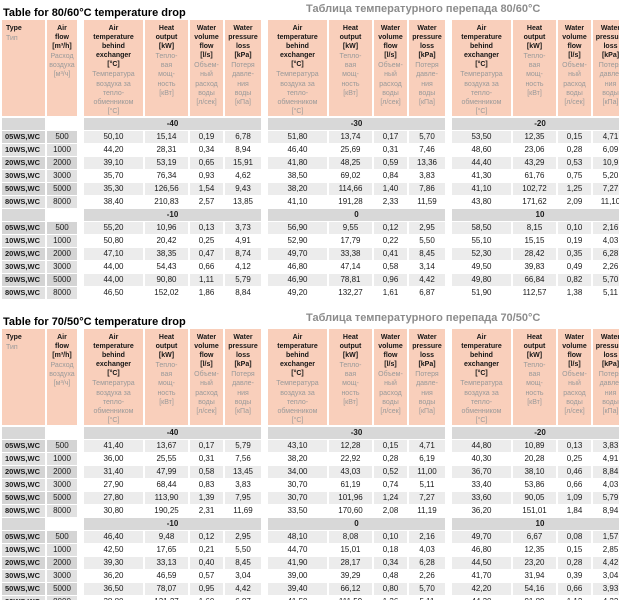 The width and height of the screenshot is (619, 600). What do you see at coordinates (535, 150) in the screenshot?
I see `value-cell: 23,06` at bounding box center [535, 150].